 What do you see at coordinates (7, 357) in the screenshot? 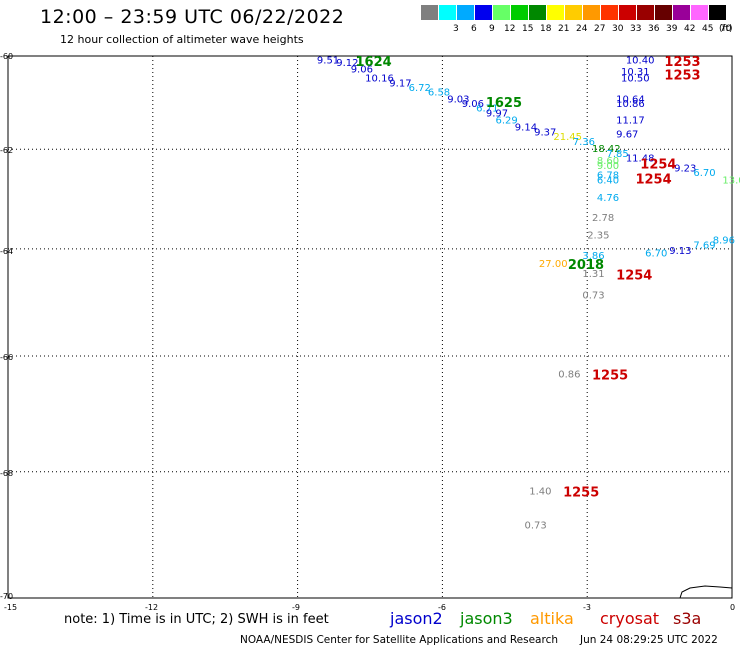
I see `lat-tick-label: -66` at bounding box center [7, 357].